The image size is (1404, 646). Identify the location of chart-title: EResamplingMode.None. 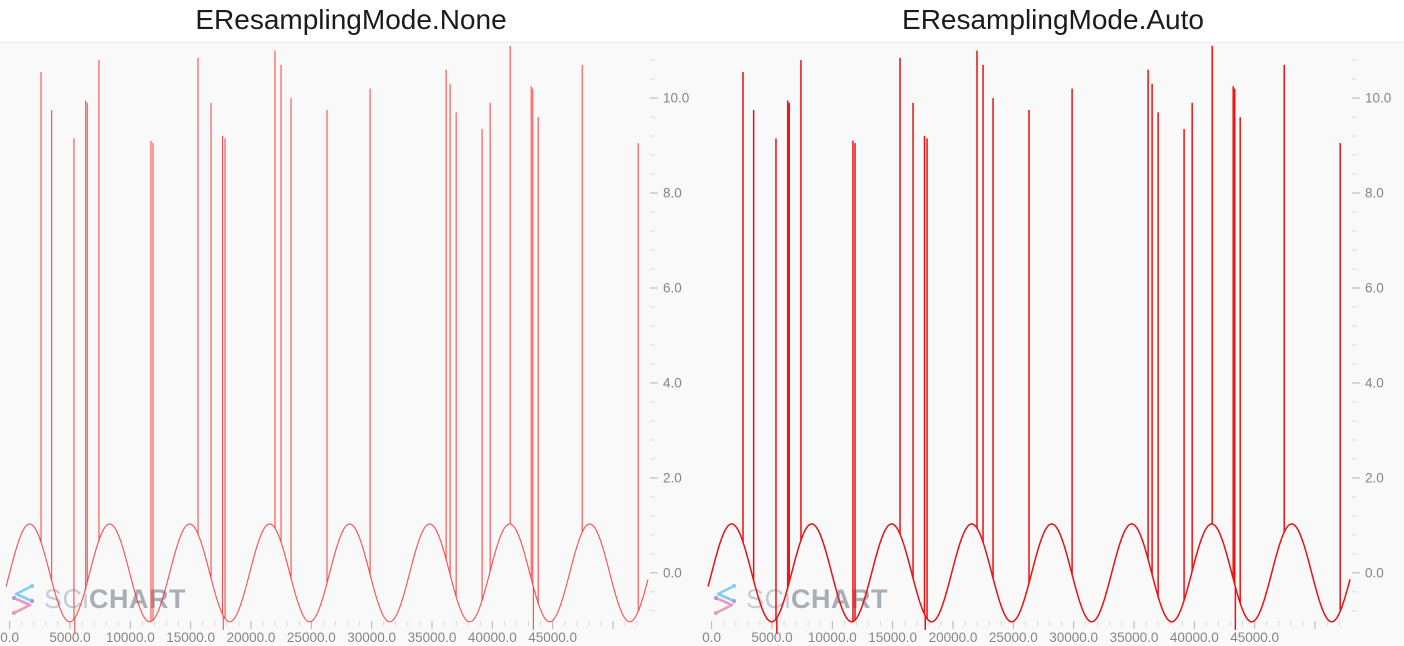
(351, 19).